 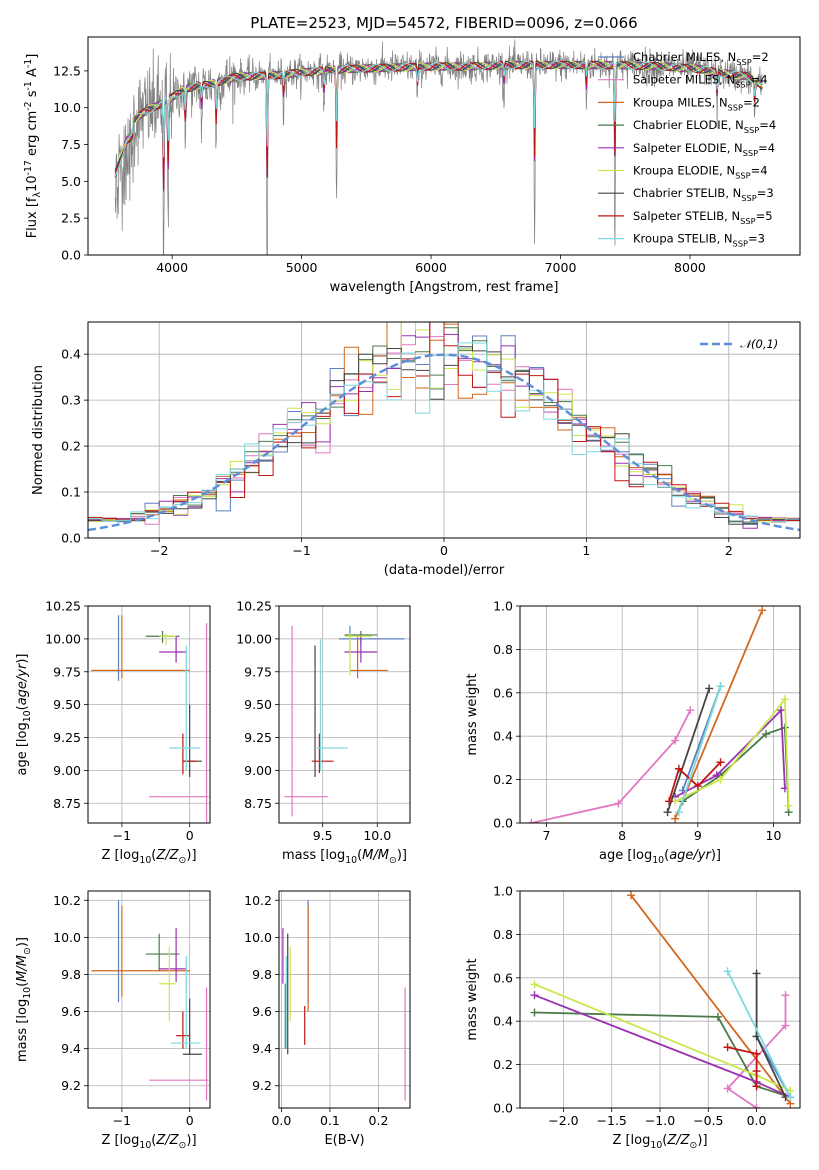 I want to click on mass_vs_Z-ytick-label: 9.6, so click(x=71, y=1011).